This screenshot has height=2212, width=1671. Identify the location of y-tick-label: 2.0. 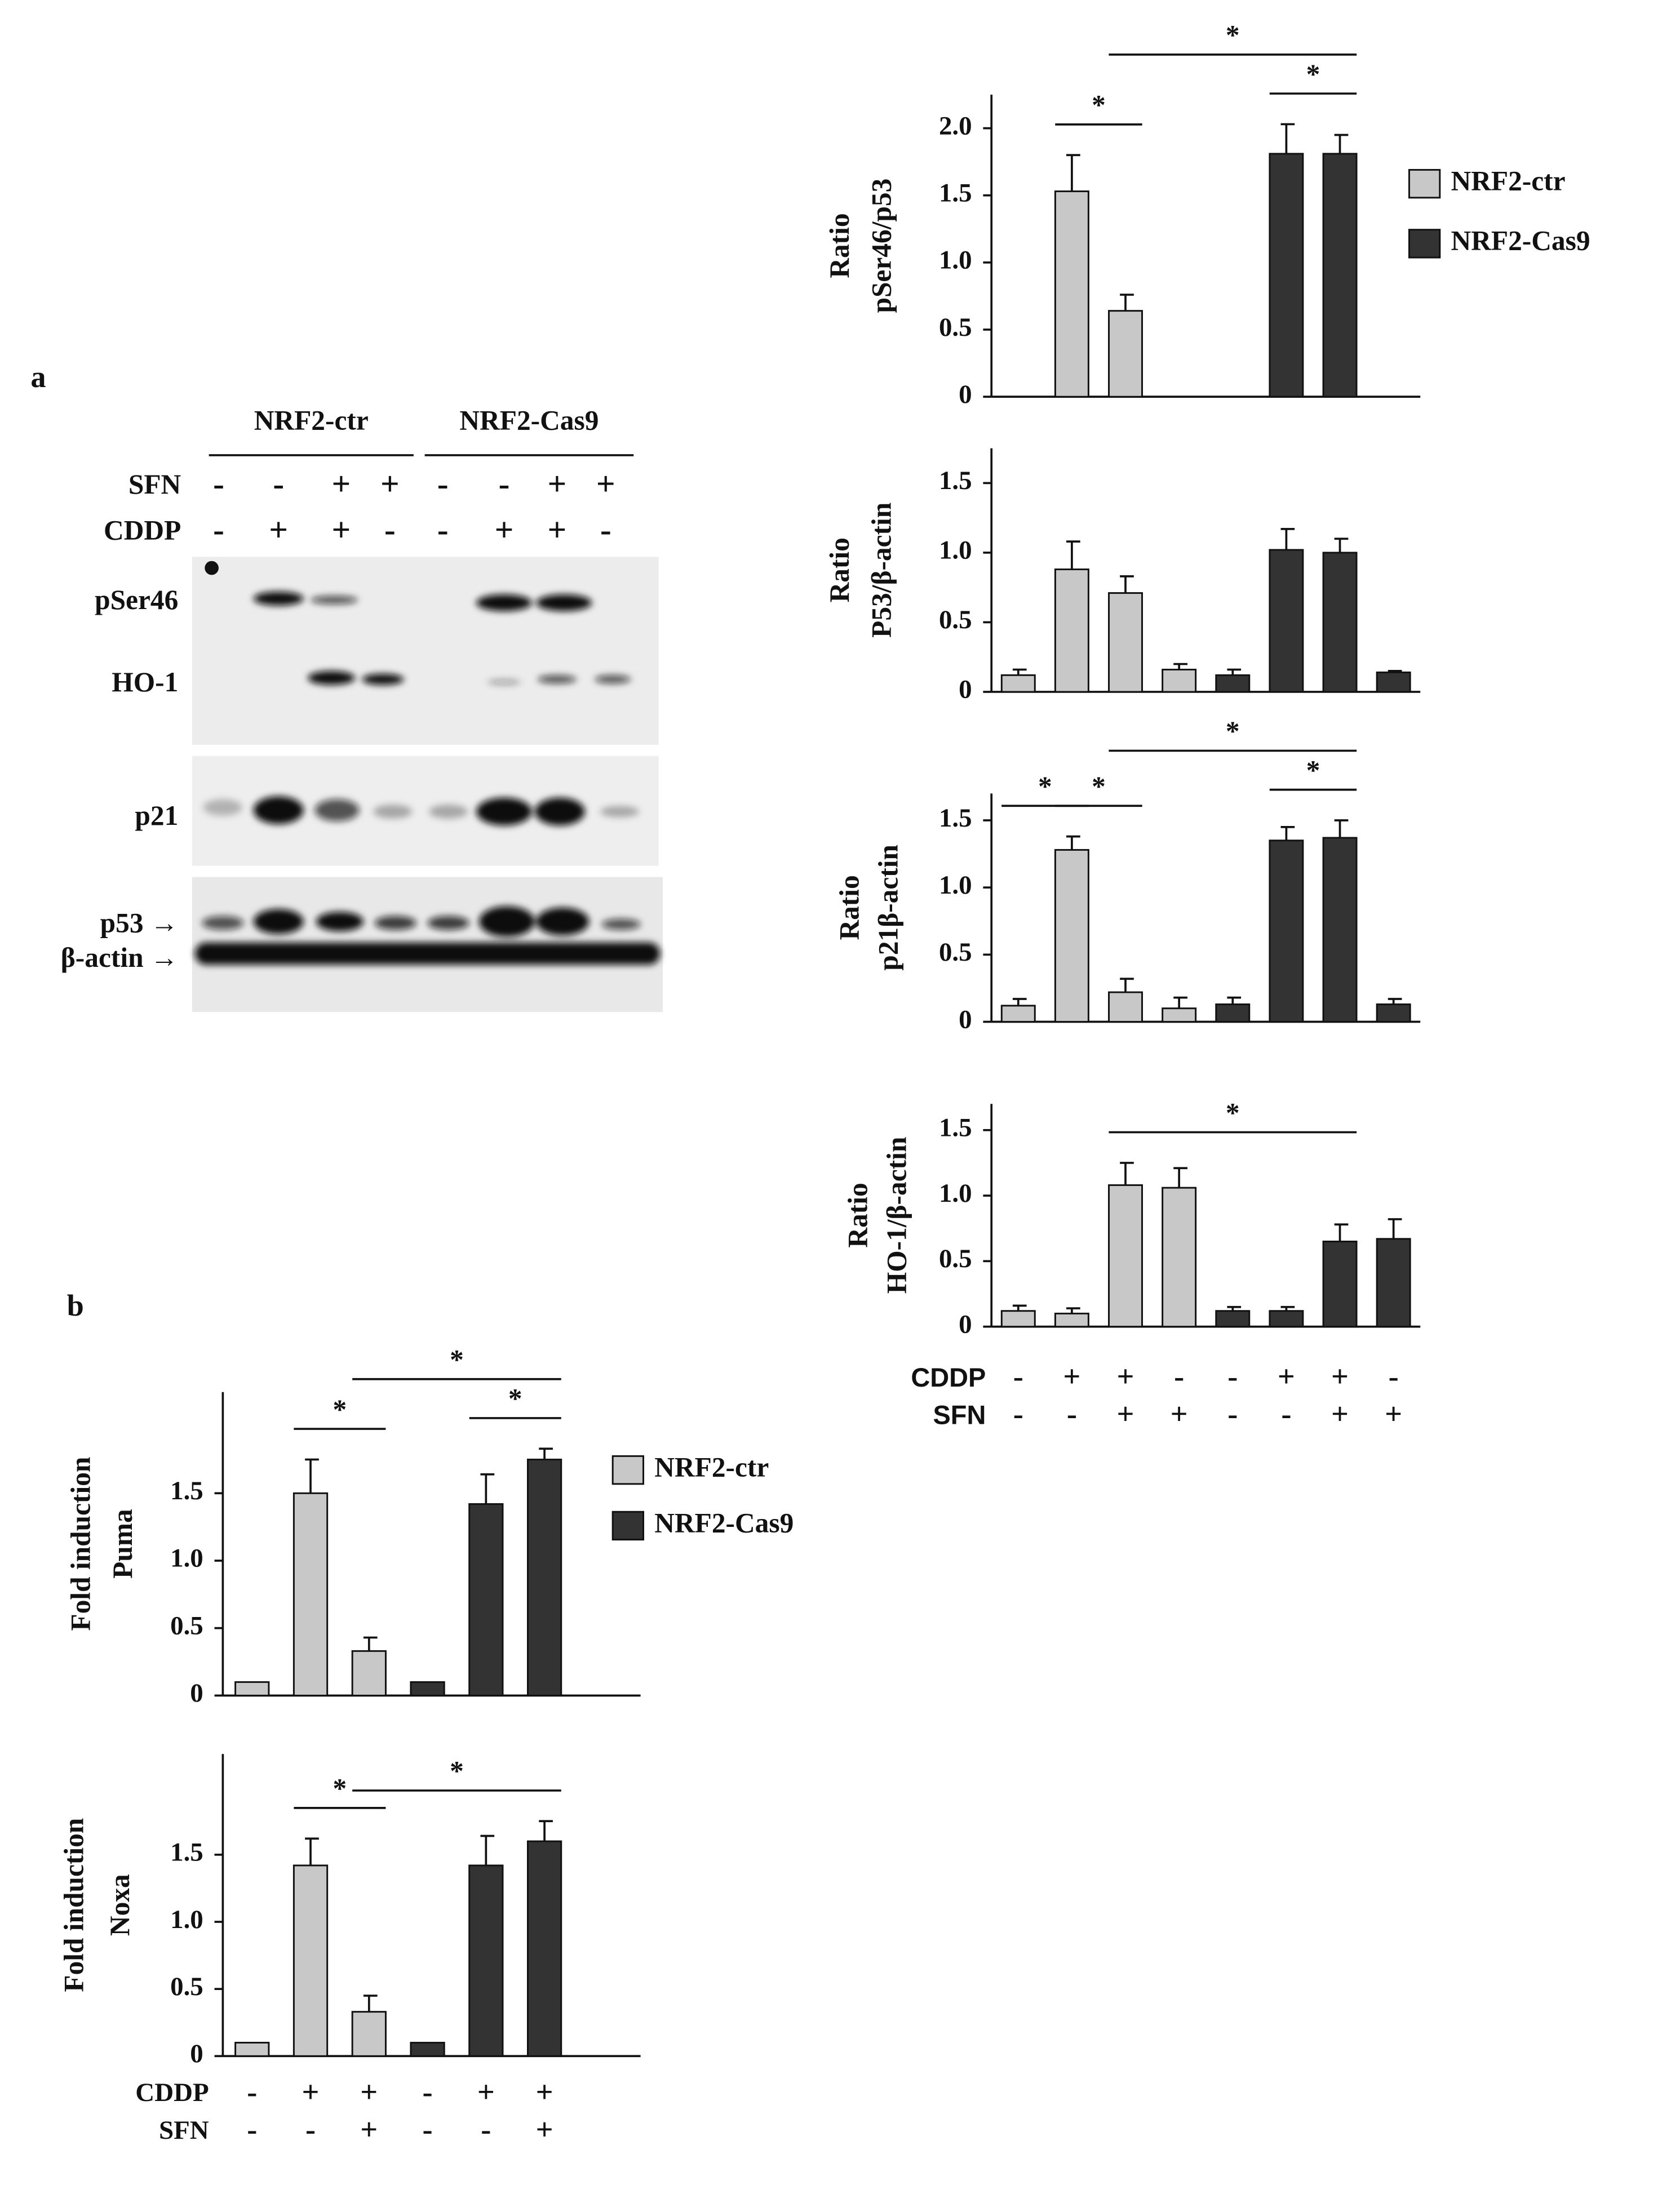
(956, 125).